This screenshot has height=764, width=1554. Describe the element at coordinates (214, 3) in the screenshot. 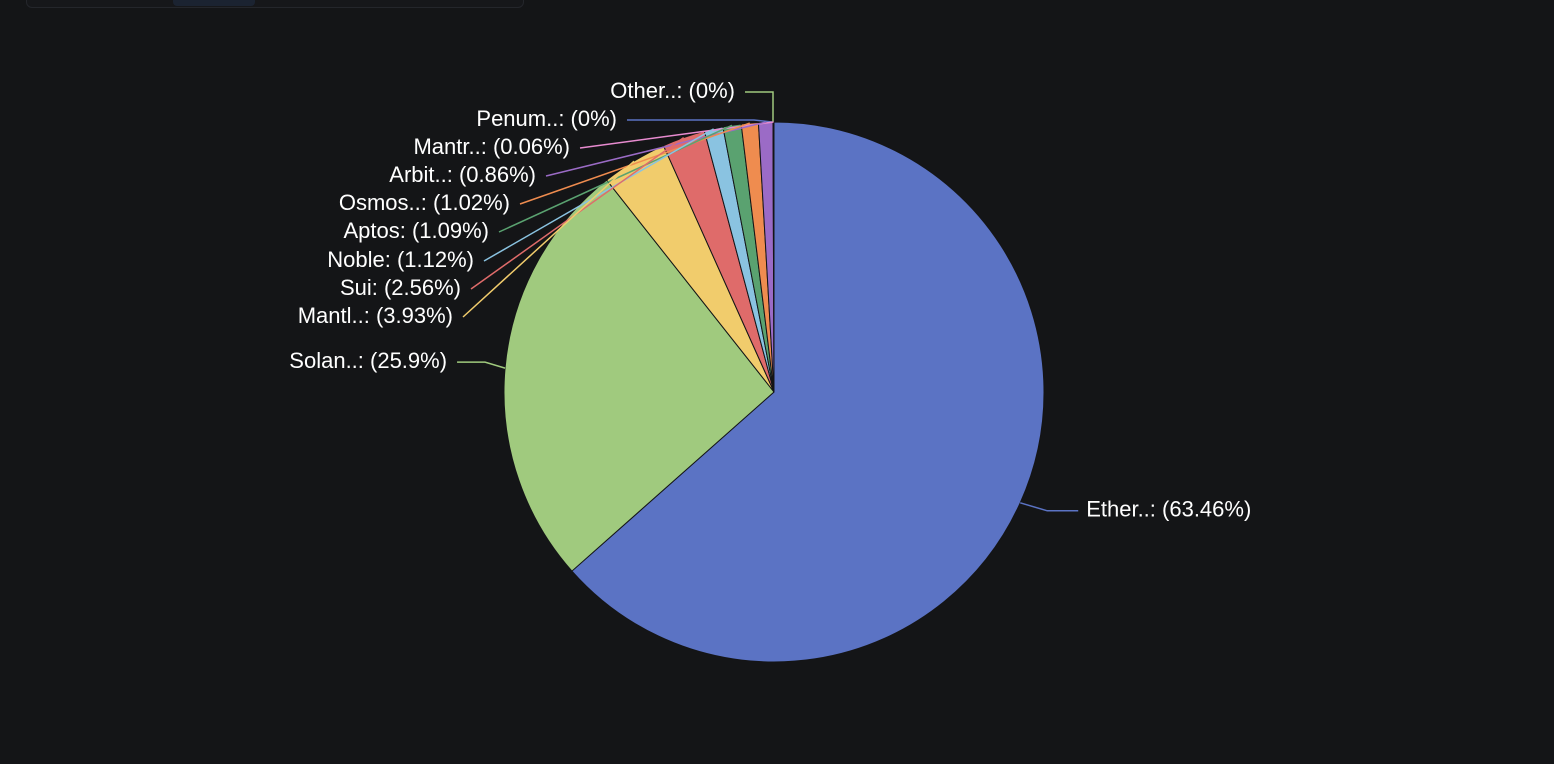

I see `toolbar-active-segment` at that location.